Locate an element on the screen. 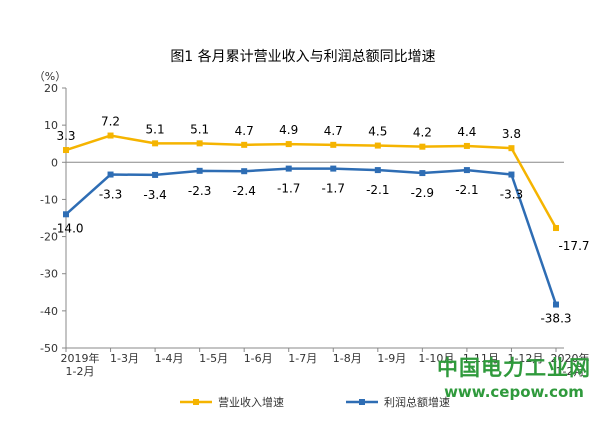 The height and width of the screenshot is (423, 606). data-label: 3.8 is located at coordinates (511, 134).